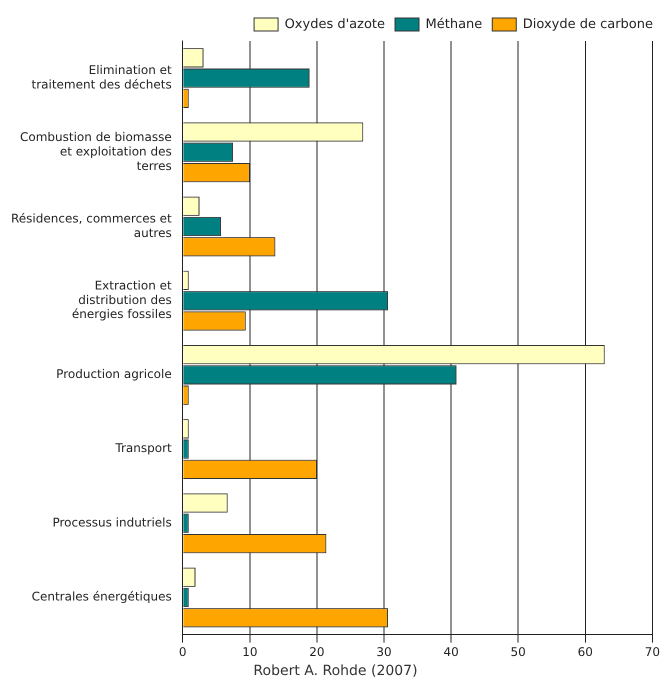  I want to click on legend-label: Oxydes d'azote, so click(335, 24).